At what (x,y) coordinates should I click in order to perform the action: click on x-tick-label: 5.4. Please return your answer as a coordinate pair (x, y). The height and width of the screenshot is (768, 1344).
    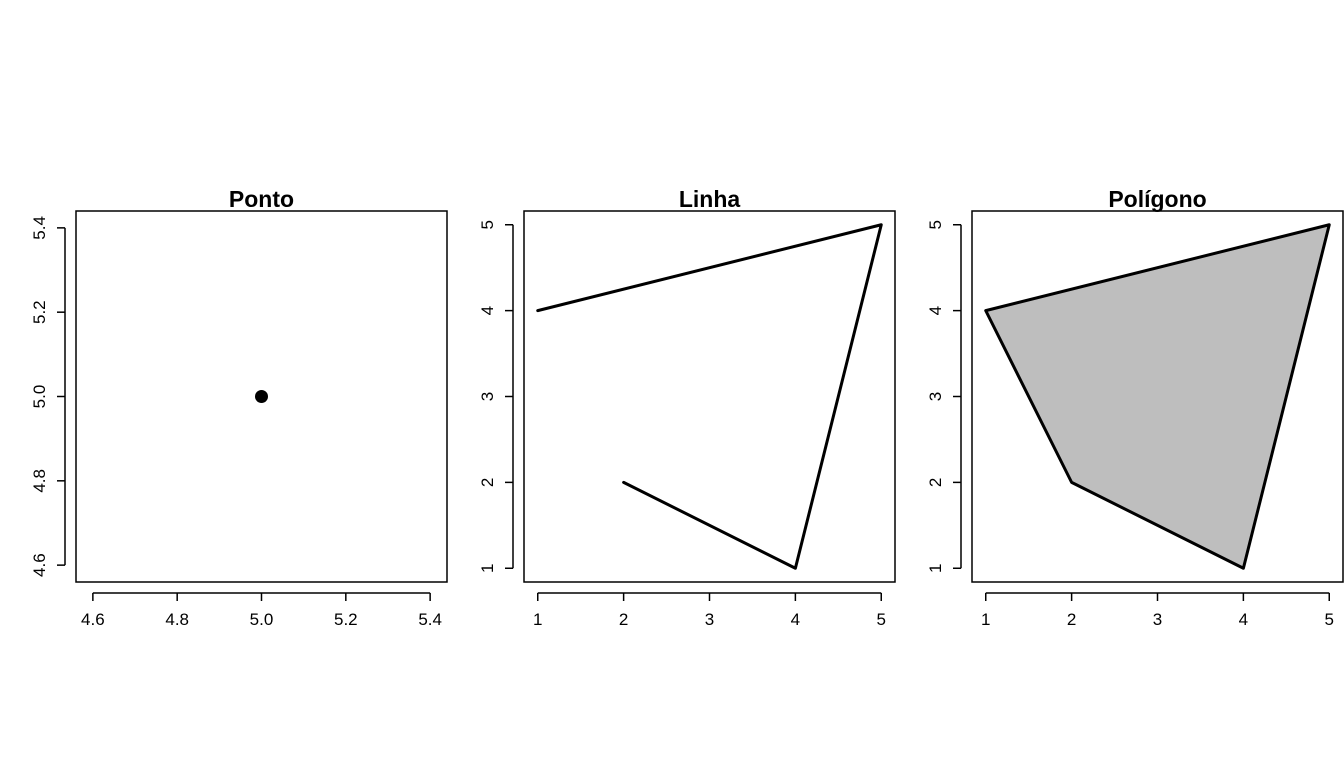
    Looking at the image, I should click on (430, 619).